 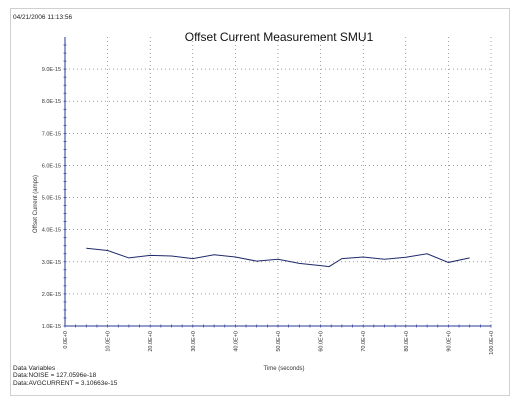 What do you see at coordinates (51, 134) in the screenshot?
I see `y-tick-label: 7.0E-15` at bounding box center [51, 134].